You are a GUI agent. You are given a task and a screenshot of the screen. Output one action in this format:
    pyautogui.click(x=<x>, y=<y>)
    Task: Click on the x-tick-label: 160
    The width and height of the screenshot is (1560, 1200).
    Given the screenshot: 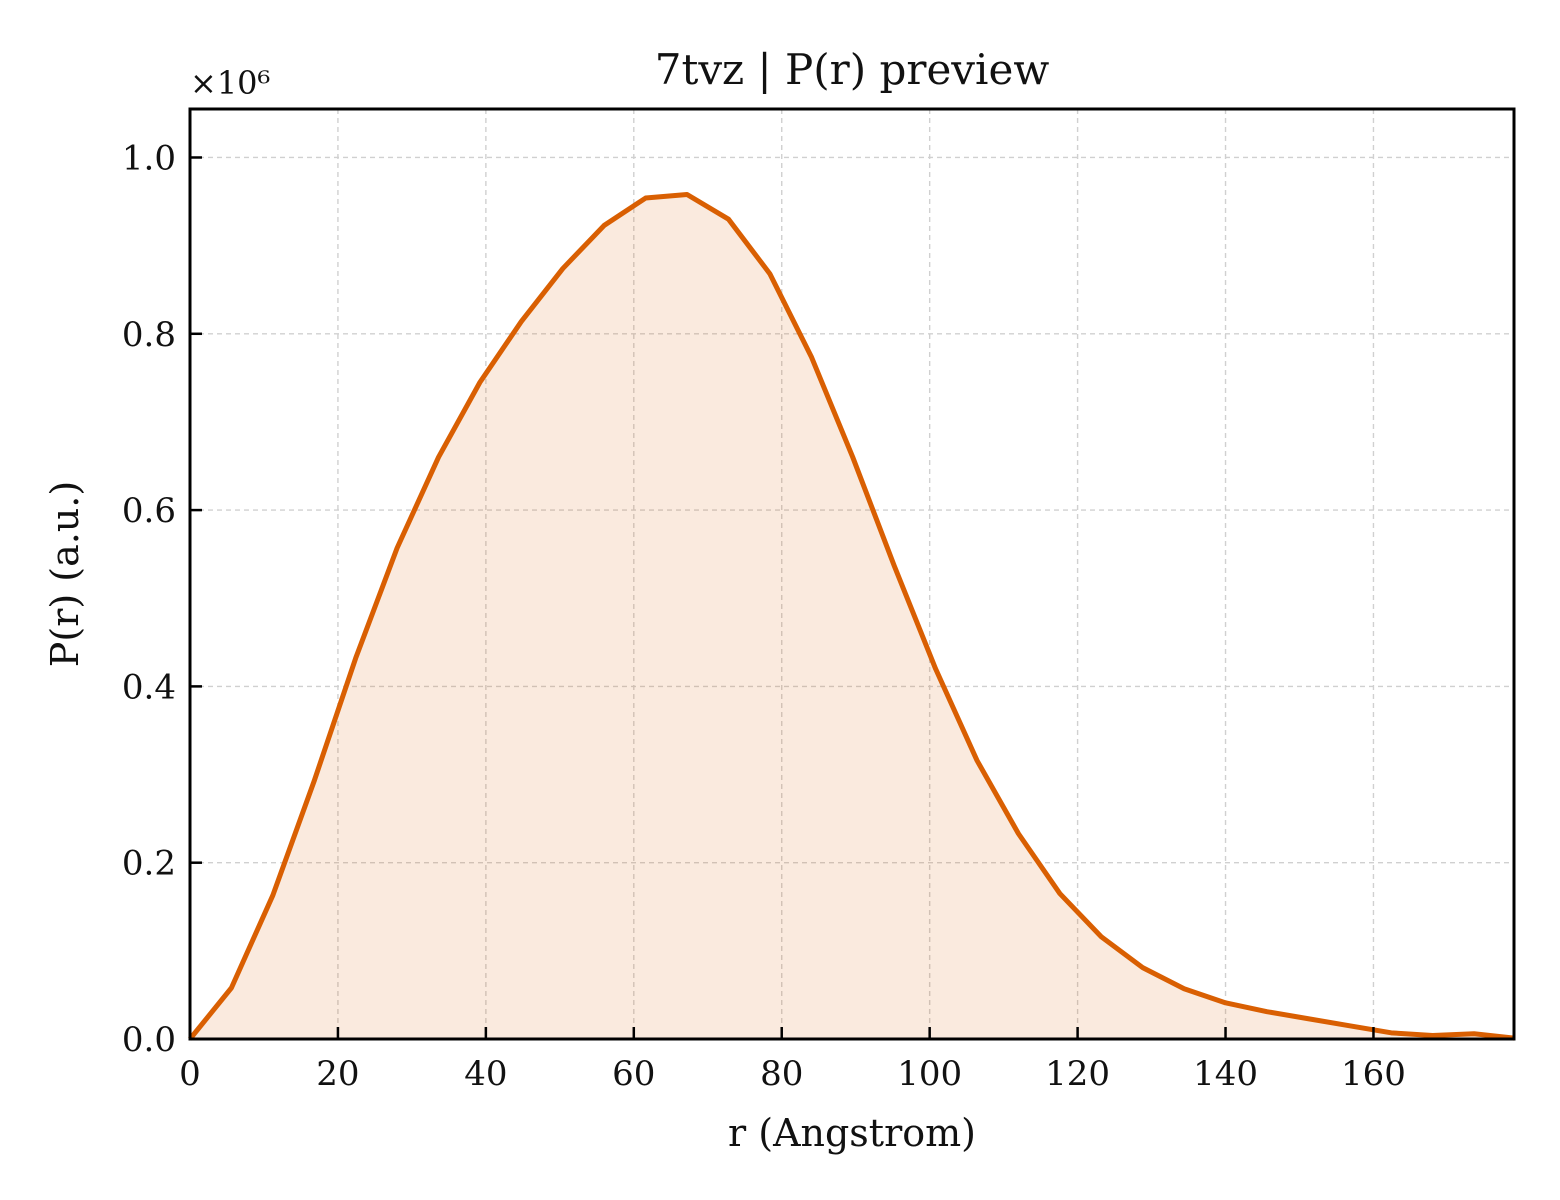 What is the action you would take?
    pyautogui.click(x=1373, y=1074)
    